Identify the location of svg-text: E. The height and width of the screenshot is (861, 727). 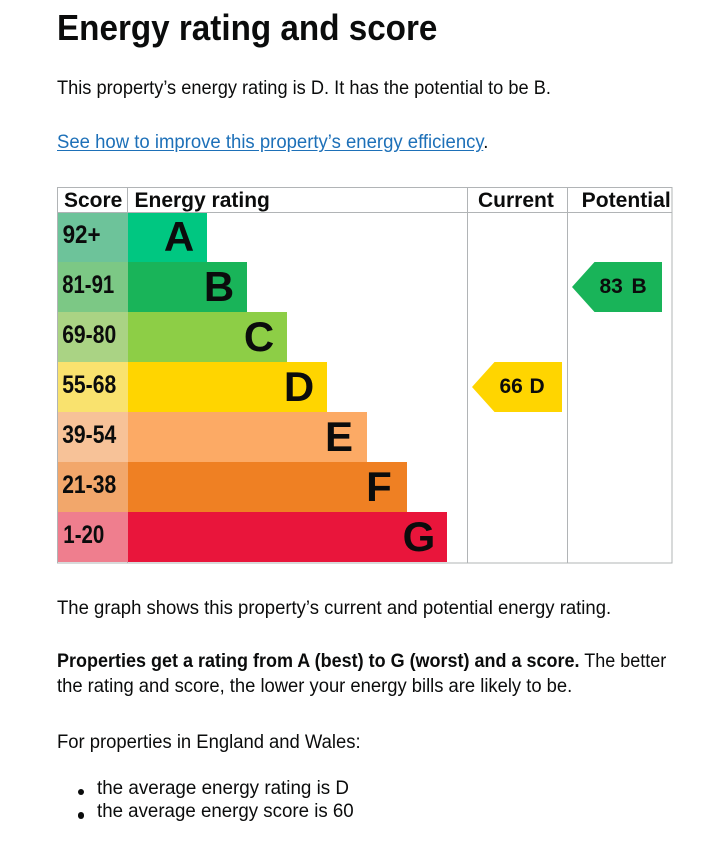
(339, 436).